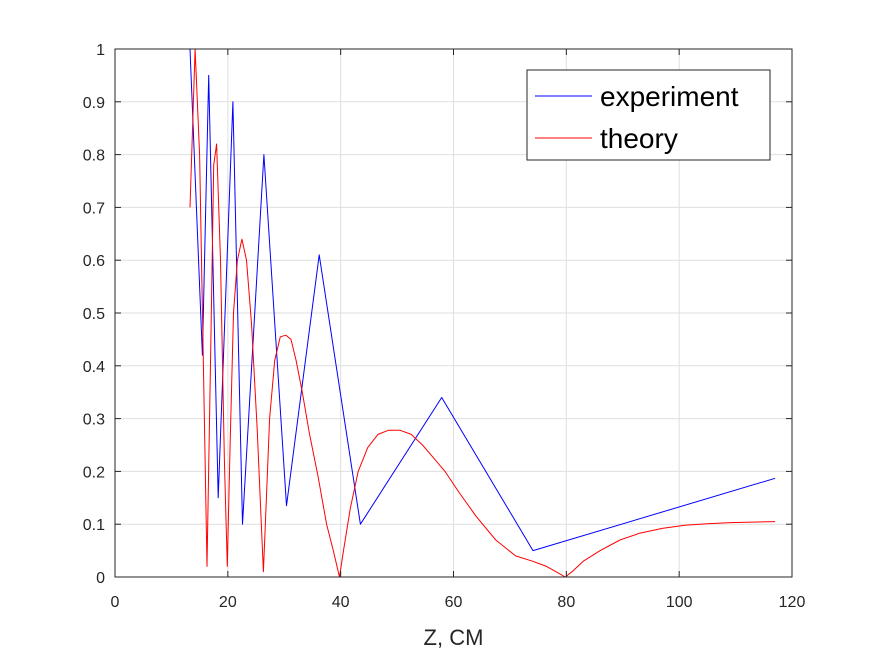 Image resolution: width=875 pixels, height=656 pixels. I want to click on y-tick-label: 0.8, so click(94, 156).